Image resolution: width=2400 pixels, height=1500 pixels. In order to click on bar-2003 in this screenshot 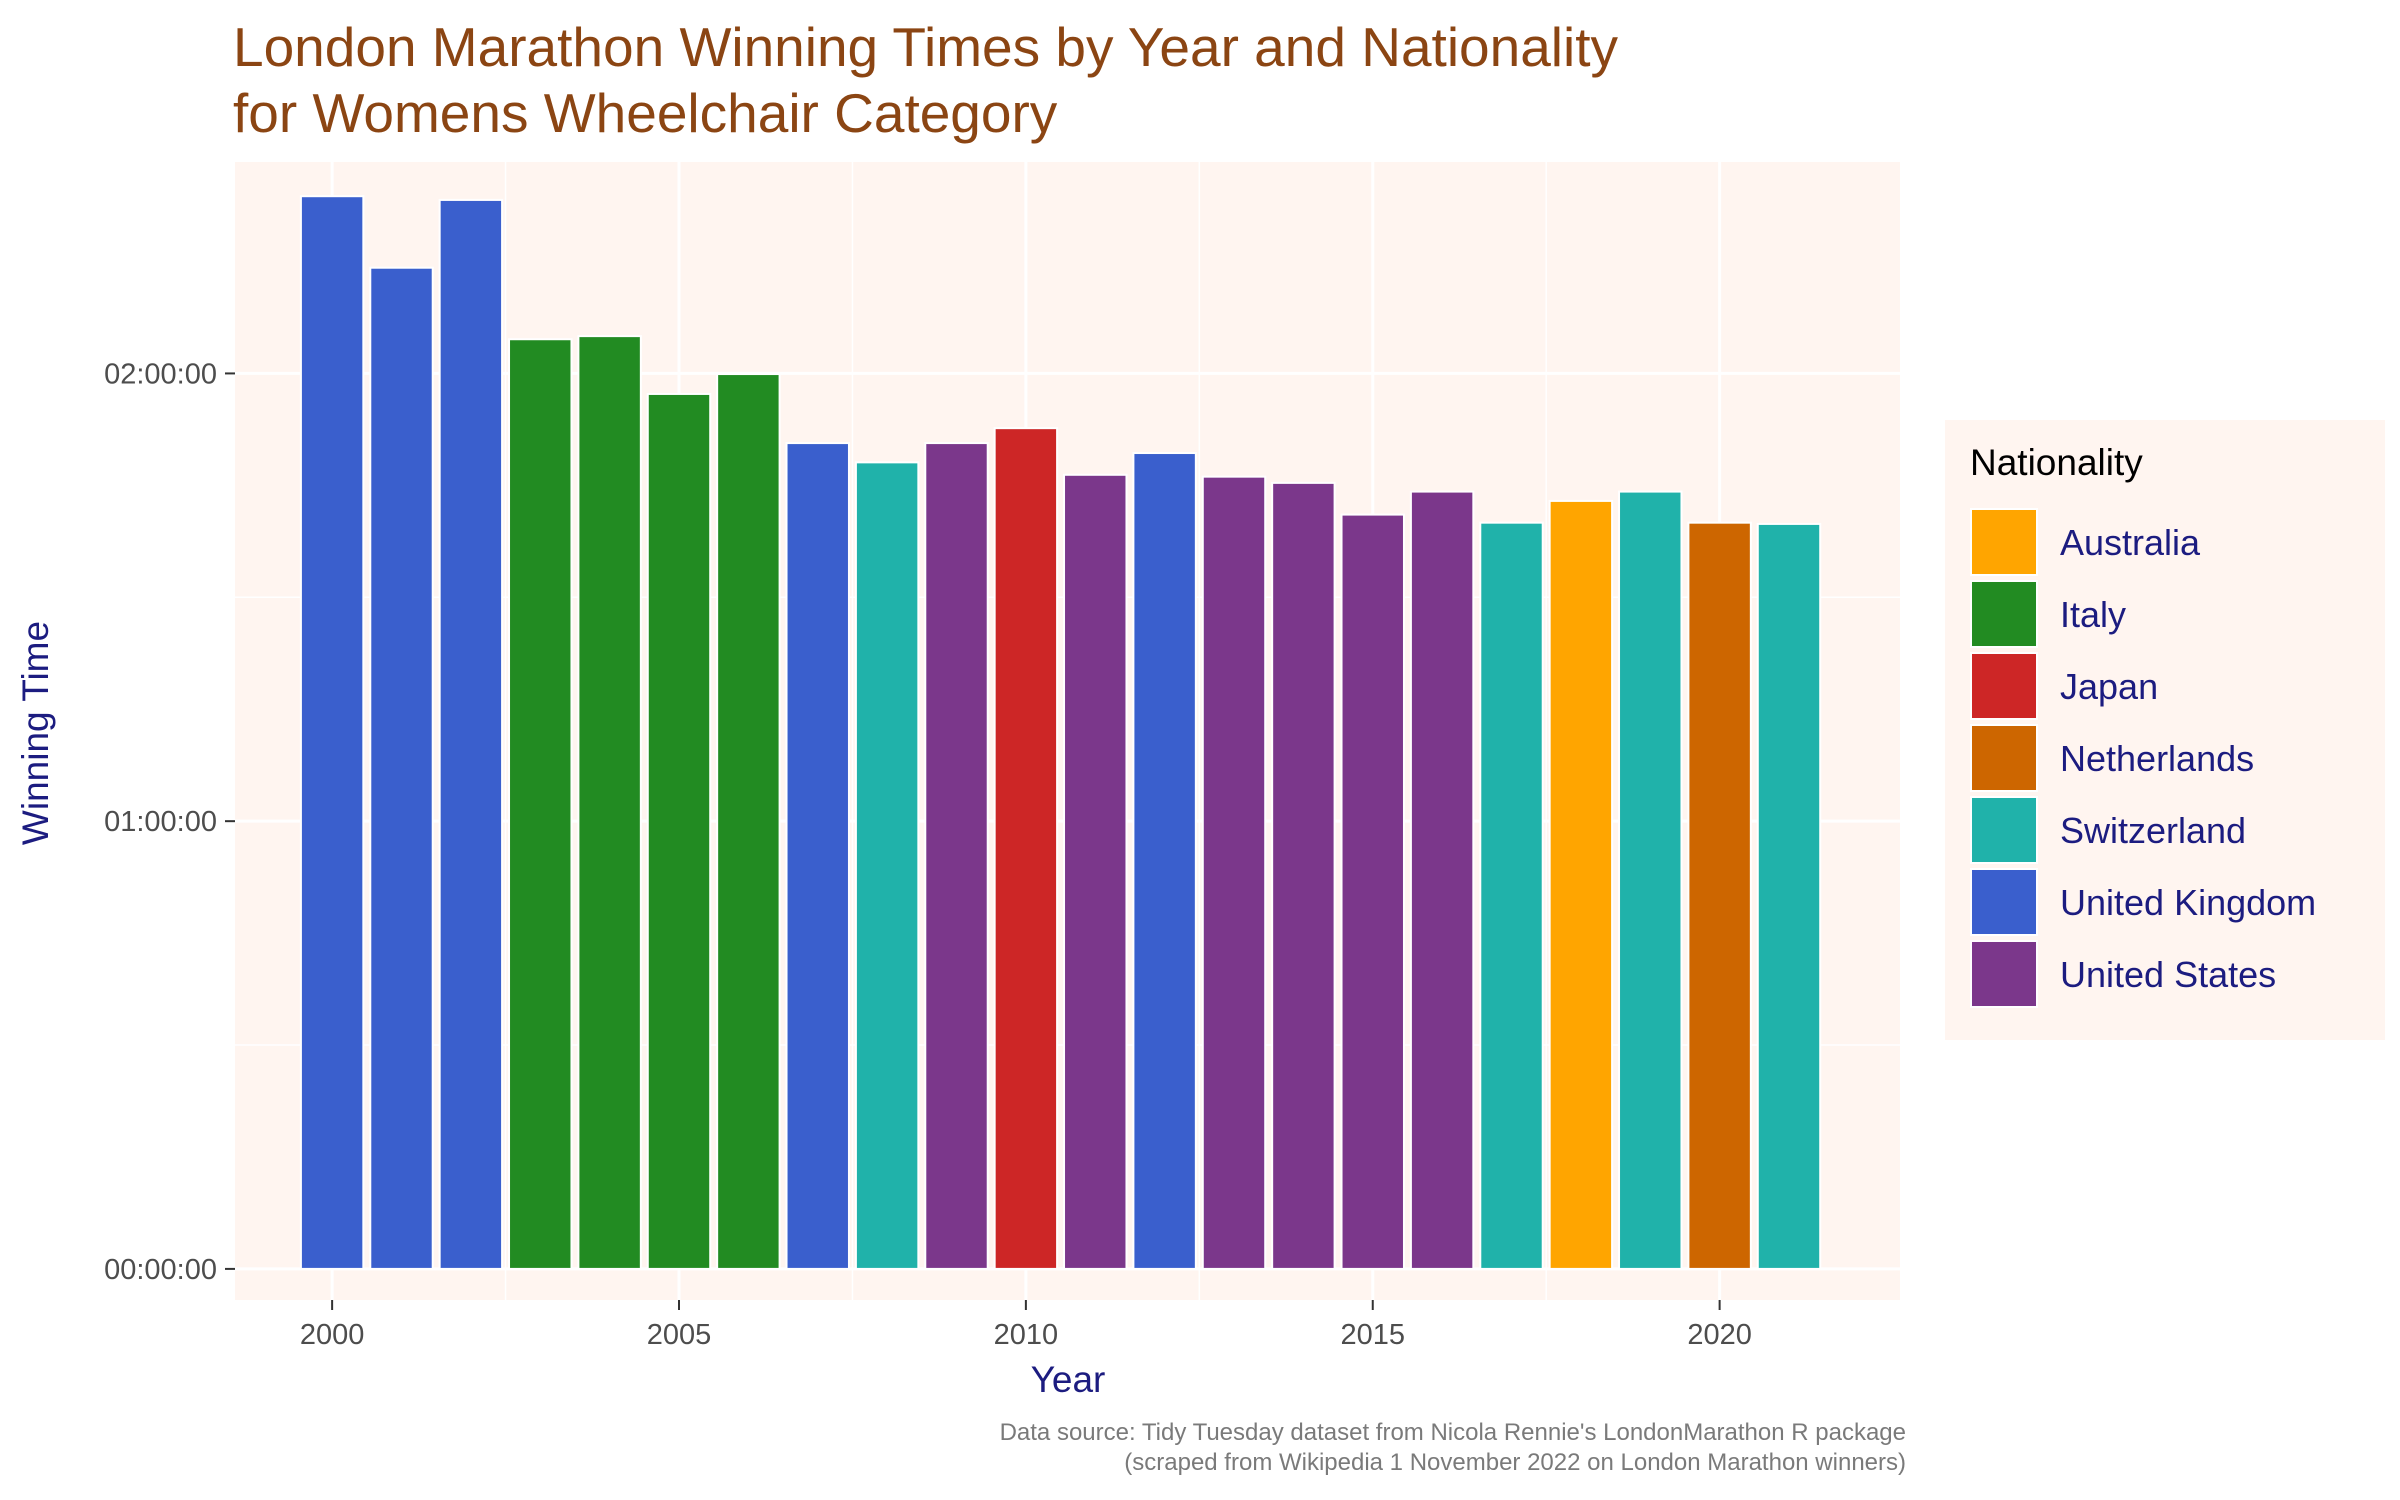, I will do `click(540, 804)`.